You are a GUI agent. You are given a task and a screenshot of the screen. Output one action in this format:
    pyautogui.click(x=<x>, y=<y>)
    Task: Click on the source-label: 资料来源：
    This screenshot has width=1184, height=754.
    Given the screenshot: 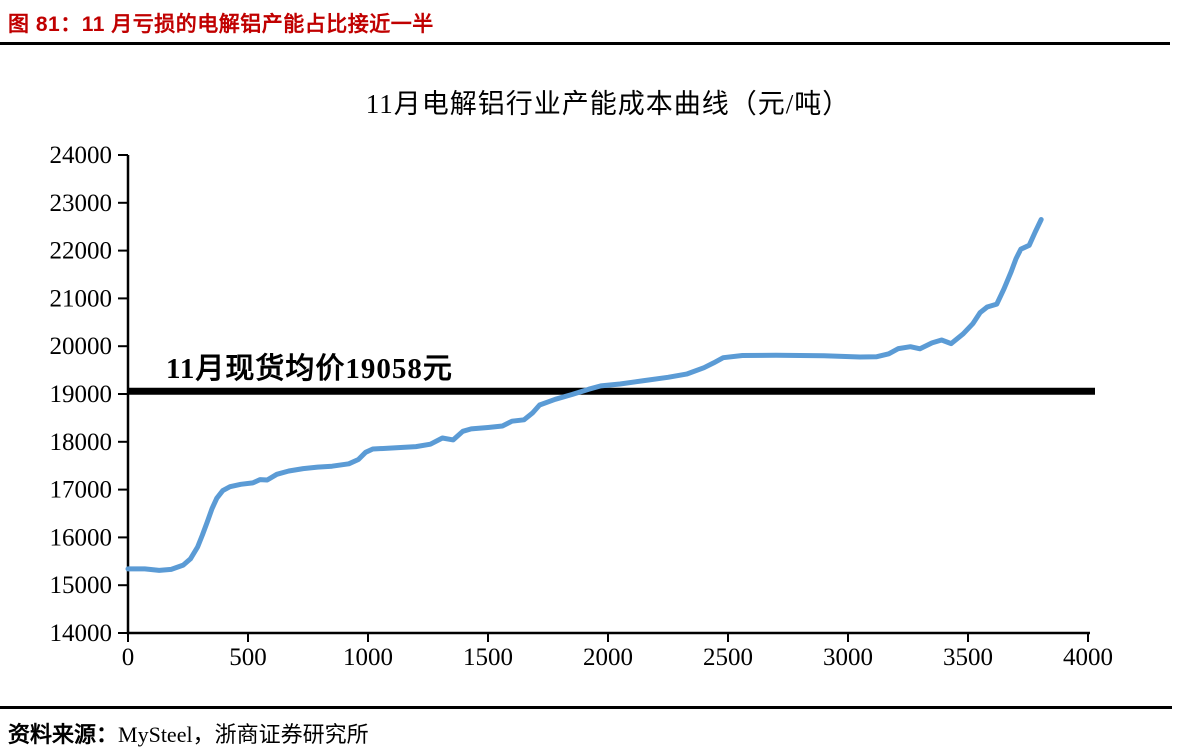 What is the action you would take?
    pyautogui.click(x=63, y=734)
    